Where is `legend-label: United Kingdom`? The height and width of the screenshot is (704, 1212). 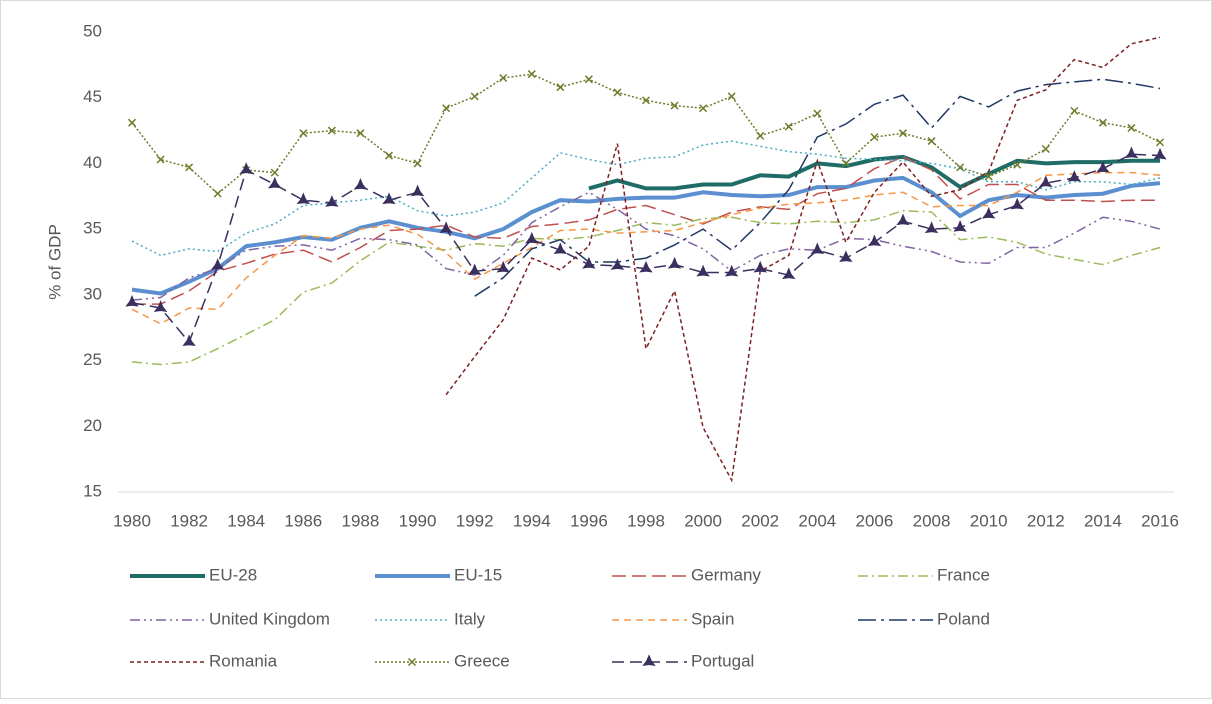
legend-label: United Kingdom is located at coordinates (269, 618).